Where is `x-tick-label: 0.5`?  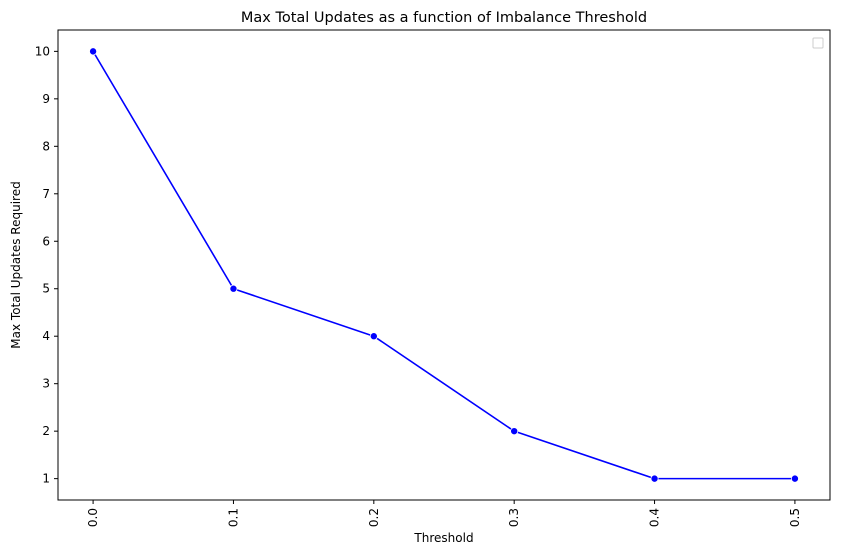
x-tick-label: 0.5 is located at coordinates (795, 517).